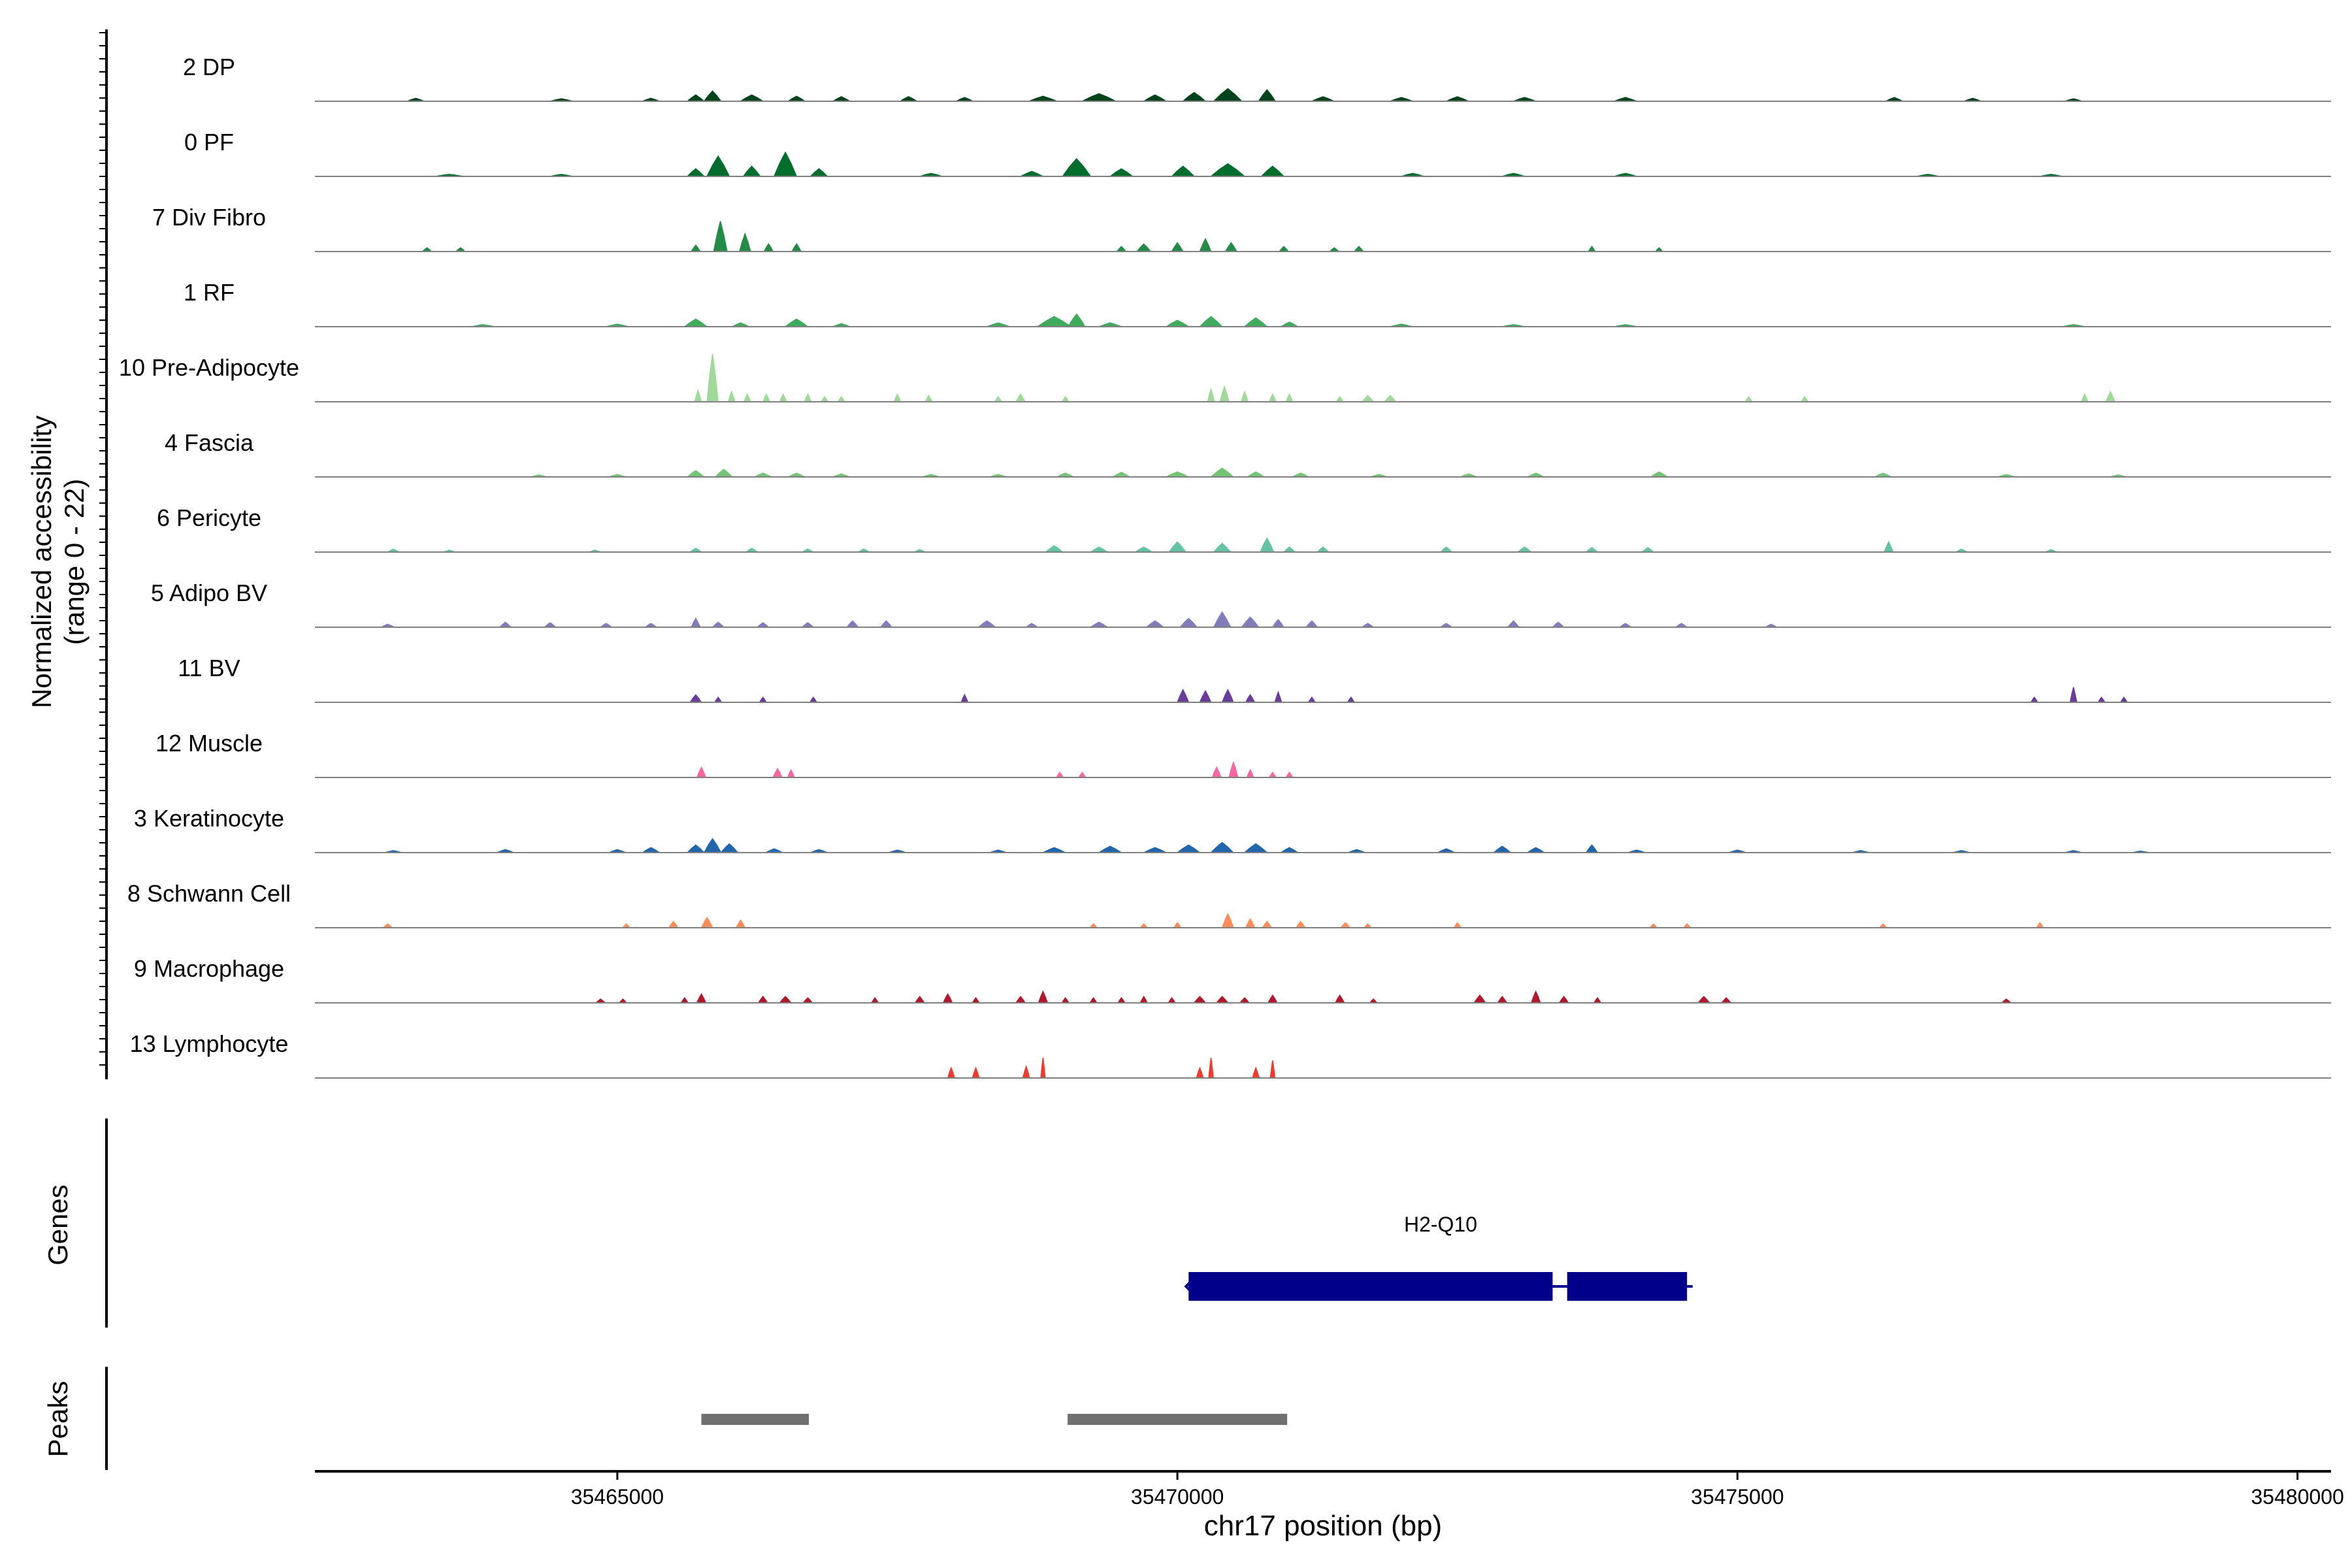 This screenshot has width=2352, height=1568. What do you see at coordinates (209, 217) in the screenshot?
I see `track-label: 7 Div Fibro` at bounding box center [209, 217].